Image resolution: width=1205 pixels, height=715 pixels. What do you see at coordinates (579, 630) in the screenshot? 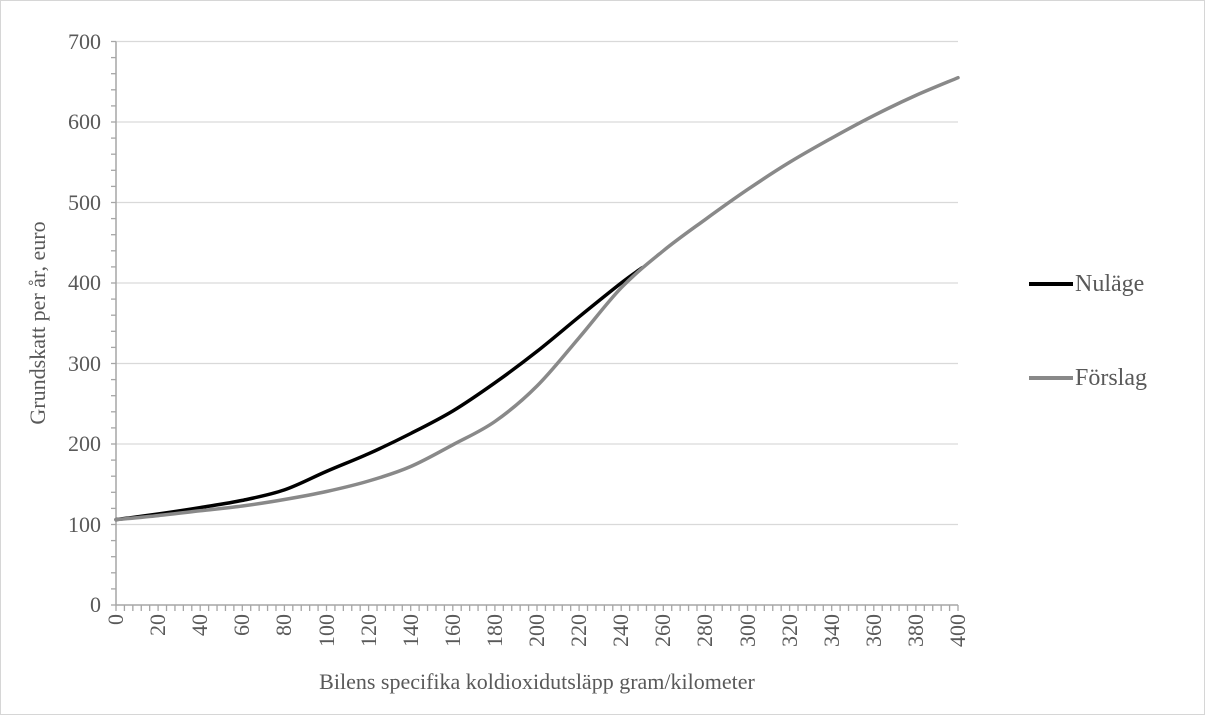
I see `x-tick-label-220: 220` at bounding box center [579, 630].